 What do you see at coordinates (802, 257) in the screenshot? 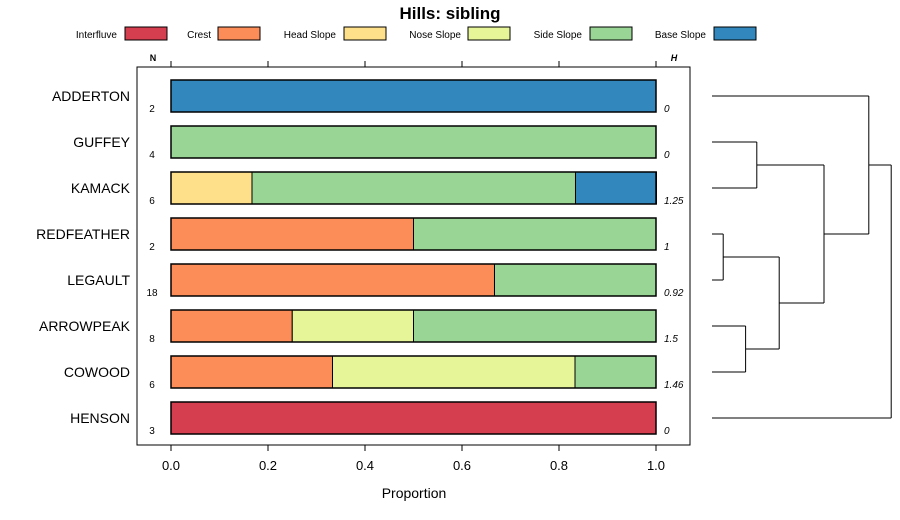
I see `dendrogram` at bounding box center [802, 257].